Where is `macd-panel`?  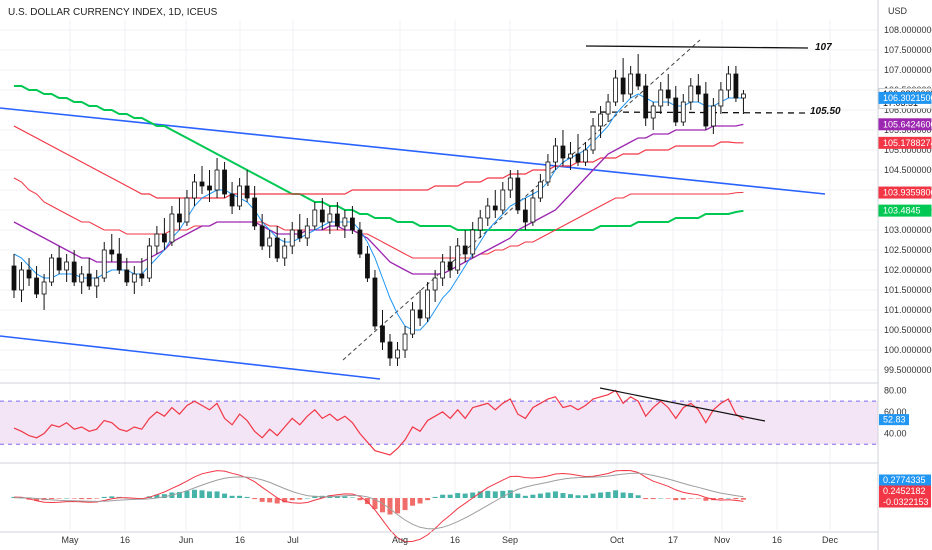 macd-panel is located at coordinates (439, 502).